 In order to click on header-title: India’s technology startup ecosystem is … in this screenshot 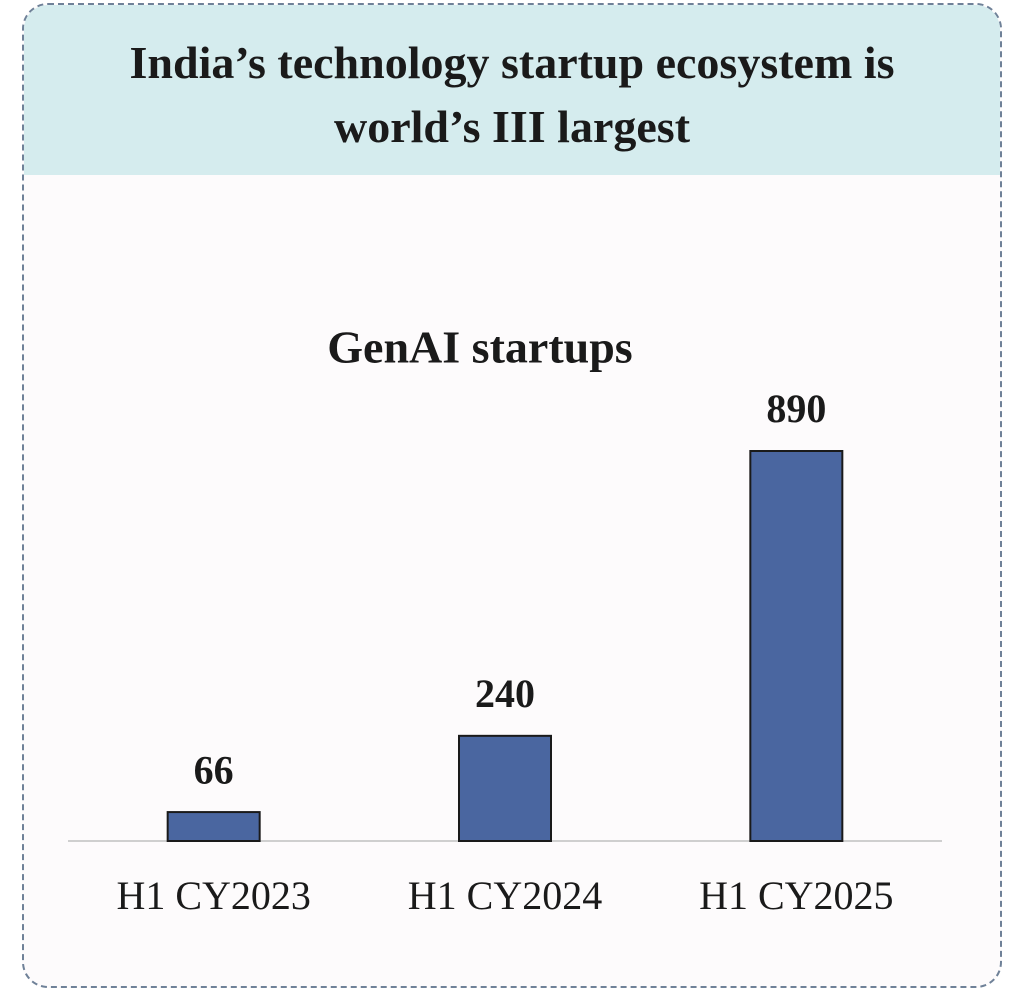, I will do `click(512, 94)`.